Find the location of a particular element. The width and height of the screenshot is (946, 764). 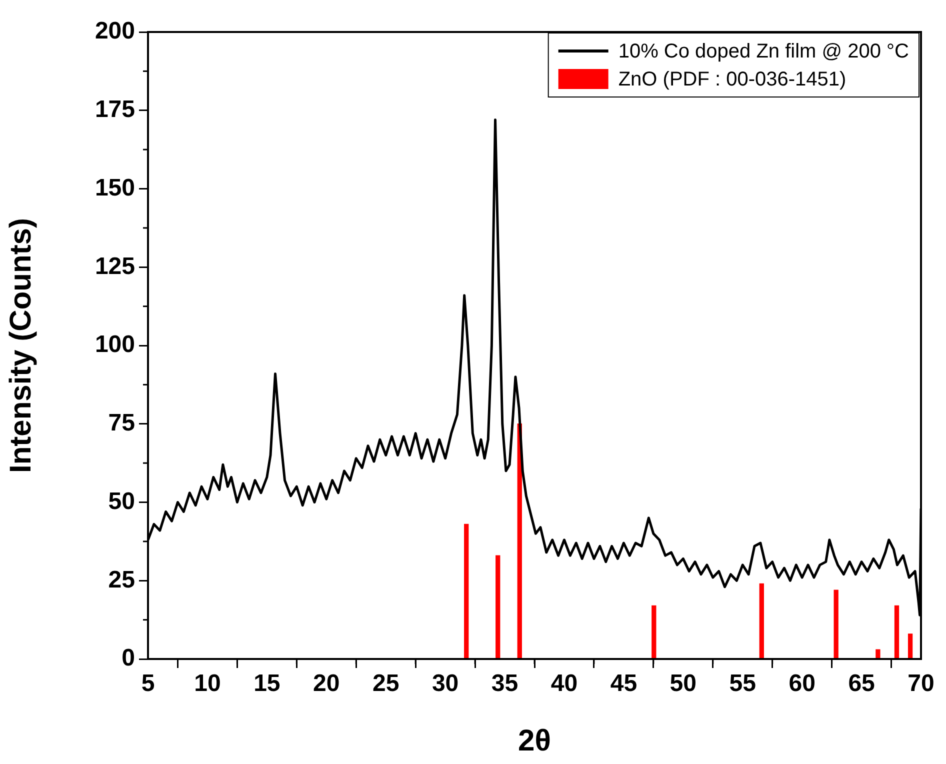

y-tick-label: 150 is located at coordinates (114, 188).